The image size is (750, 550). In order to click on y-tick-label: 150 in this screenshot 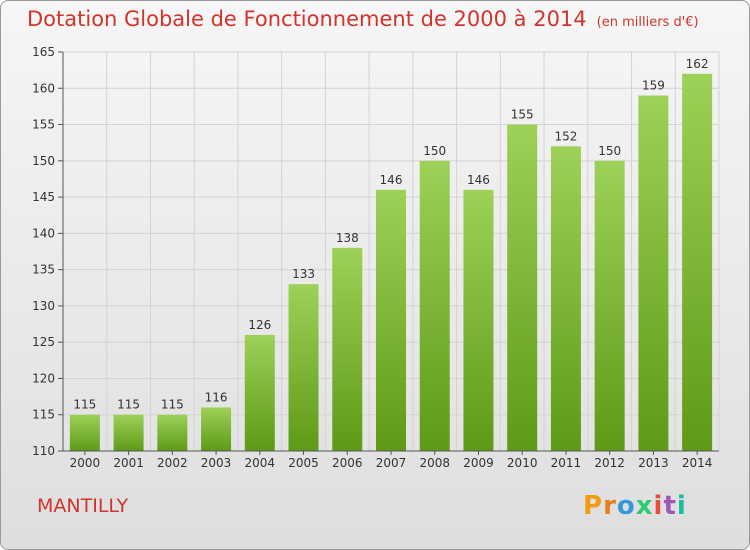, I will do `click(43, 161)`.